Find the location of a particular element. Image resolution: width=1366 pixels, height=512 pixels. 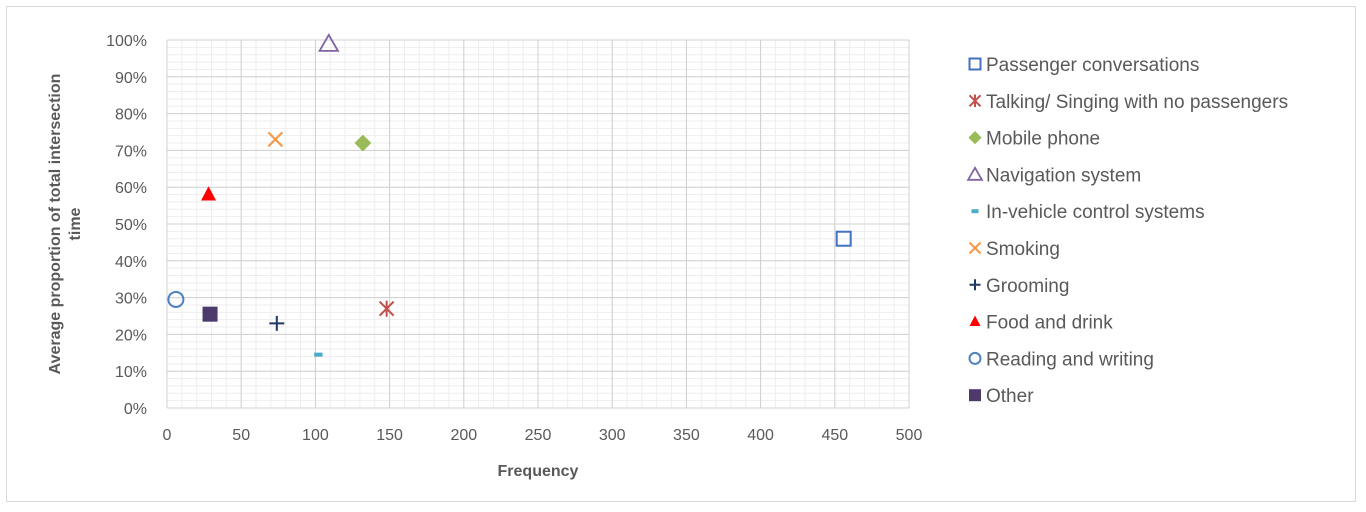

x-tick-label: 500 is located at coordinates (909, 435).